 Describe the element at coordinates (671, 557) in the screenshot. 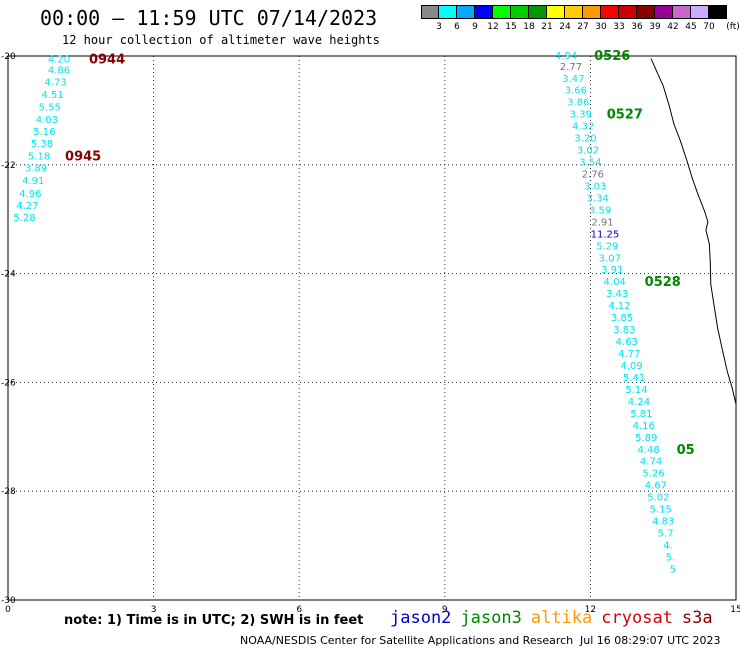

I see `wave-height-value: 5.` at that location.